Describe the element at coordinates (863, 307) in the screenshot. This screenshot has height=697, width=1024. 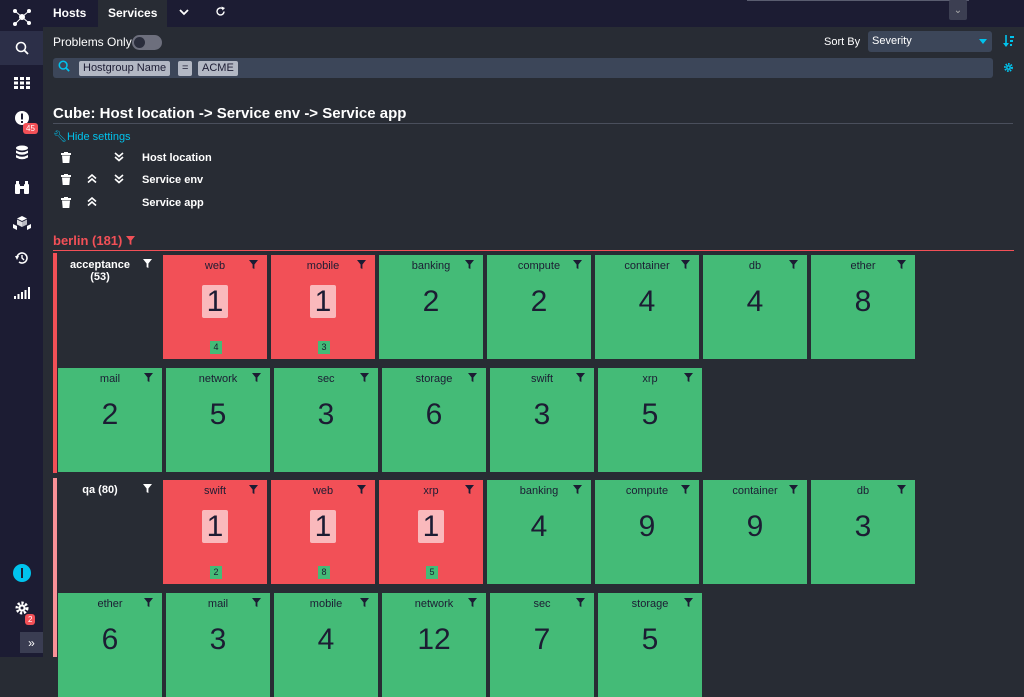
I see `service-tile-ether: ether 8` at that location.